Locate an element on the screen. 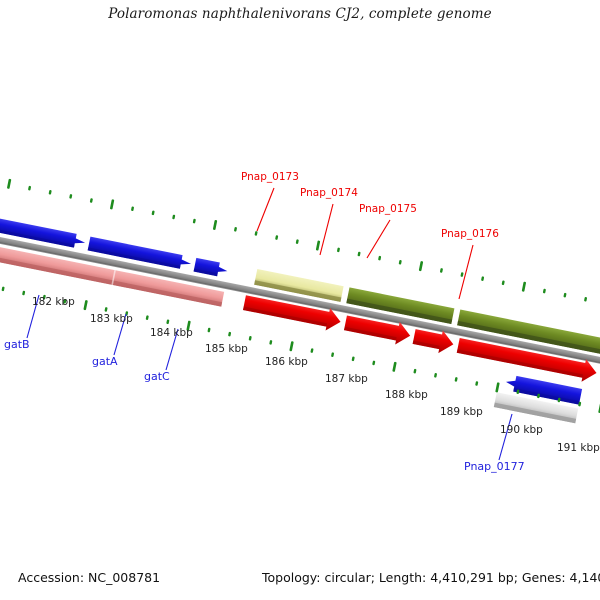  label-leader-gatB is located at coordinates (33, 316).